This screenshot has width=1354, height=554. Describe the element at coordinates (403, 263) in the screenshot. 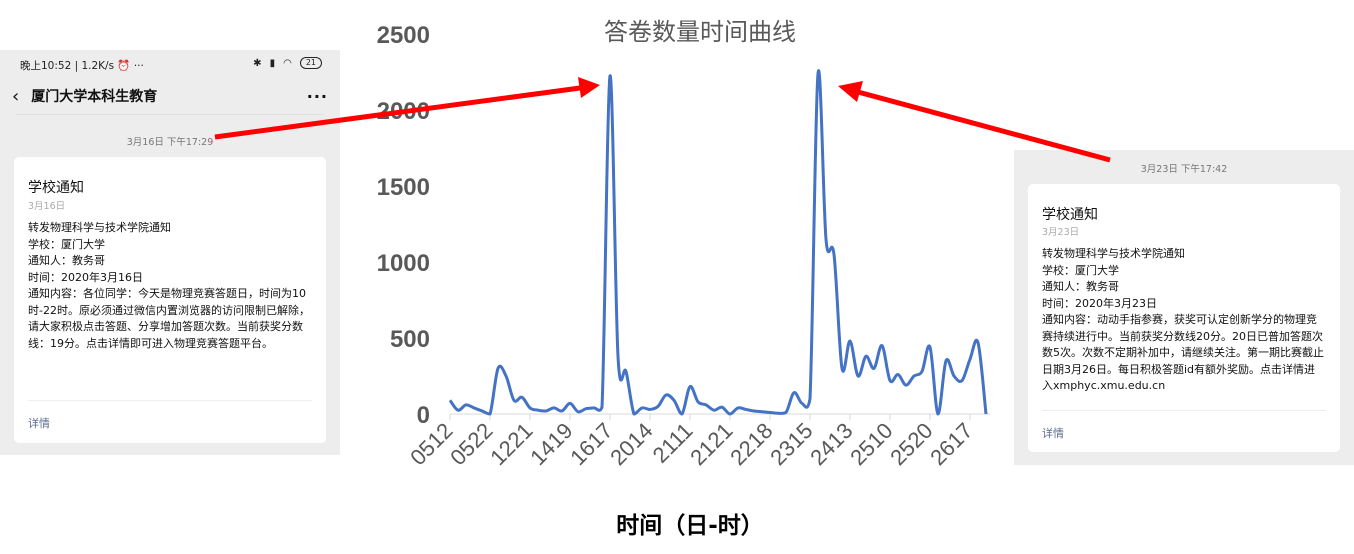

I see `y-tick-label: 1000` at that location.